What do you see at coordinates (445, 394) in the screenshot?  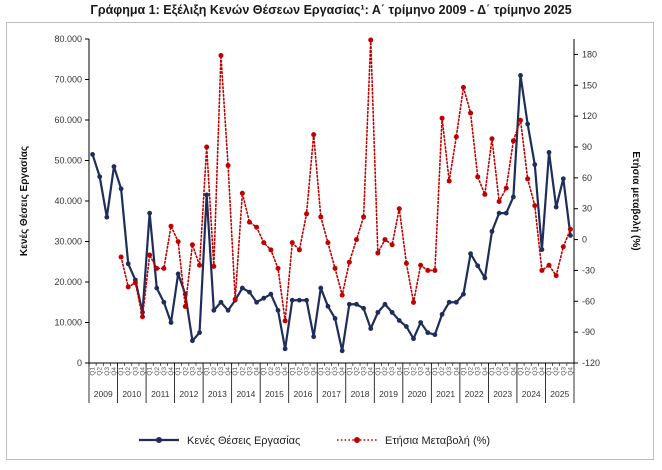 I see `x-year-label: 2021` at bounding box center [445, 394].